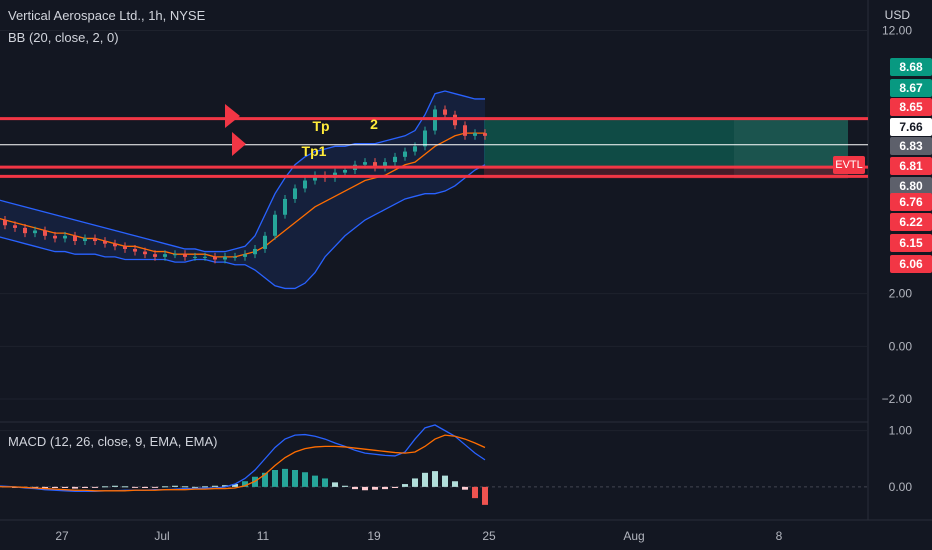 The width and height of the screenshot is (932, 550). What do you see at coordinates (911, 264) in the screenshot?
I see `price-tag: 6.06` at bounding box center [911, 264].